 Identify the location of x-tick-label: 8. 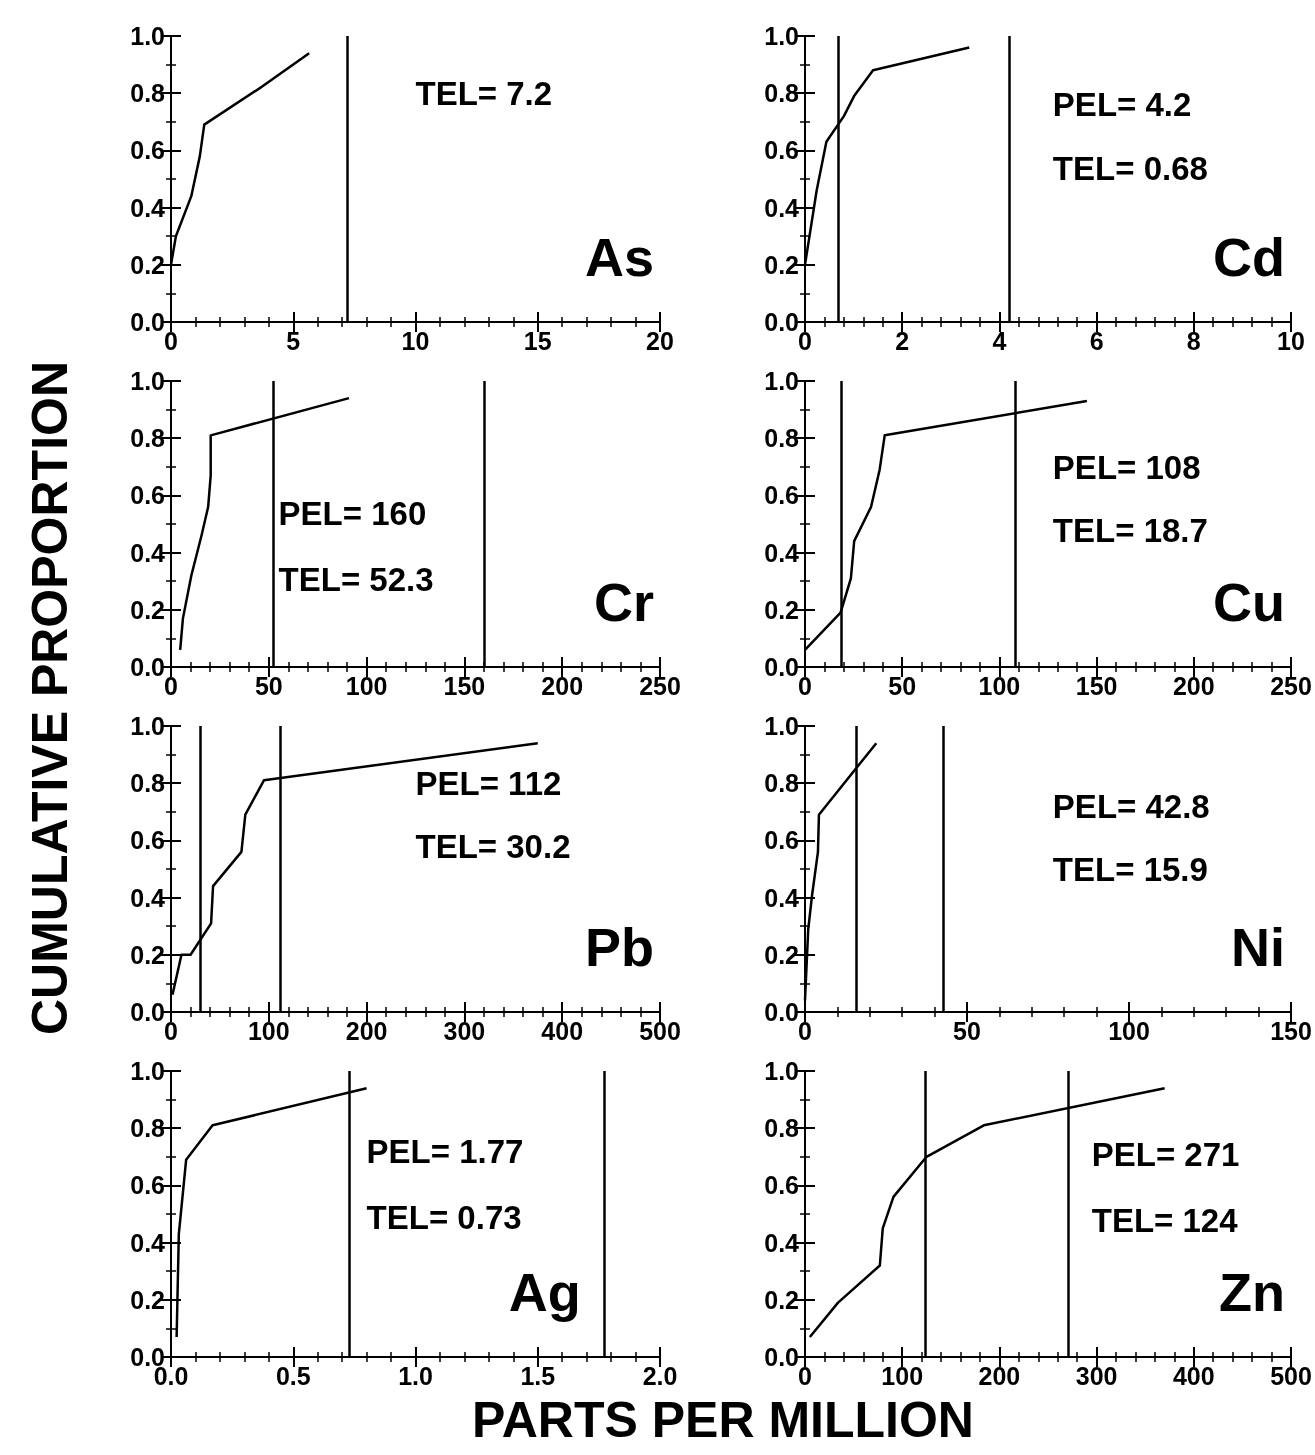
(1193, 340).